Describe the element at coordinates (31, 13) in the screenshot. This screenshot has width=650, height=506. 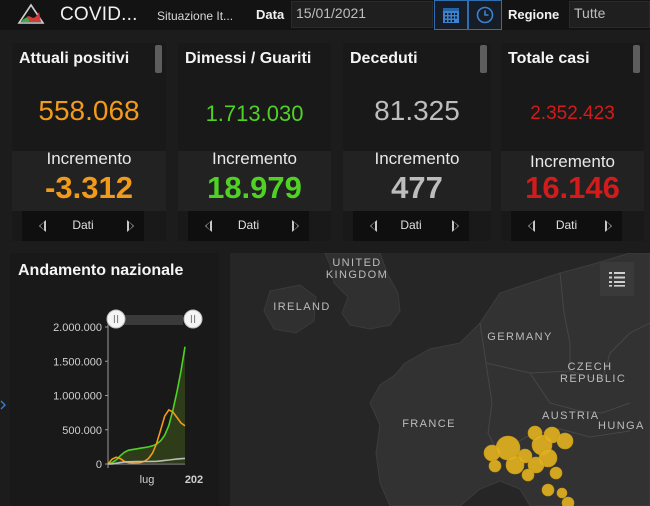
I see `italy-logo-icon` at that location.